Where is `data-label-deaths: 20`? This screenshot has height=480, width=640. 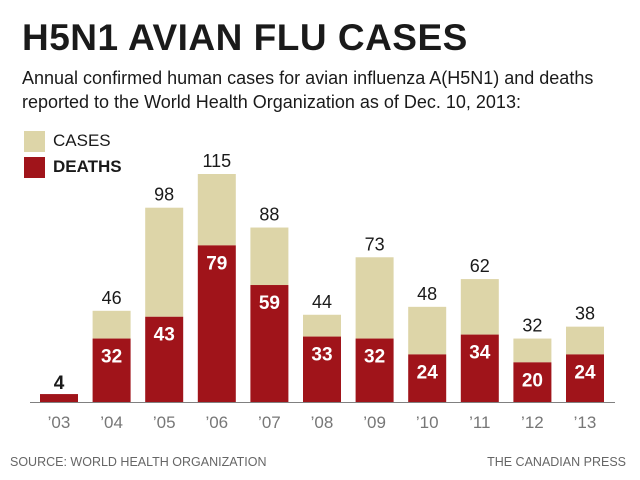 data-label-deaths: 20 is located at coordinates (532, 380).